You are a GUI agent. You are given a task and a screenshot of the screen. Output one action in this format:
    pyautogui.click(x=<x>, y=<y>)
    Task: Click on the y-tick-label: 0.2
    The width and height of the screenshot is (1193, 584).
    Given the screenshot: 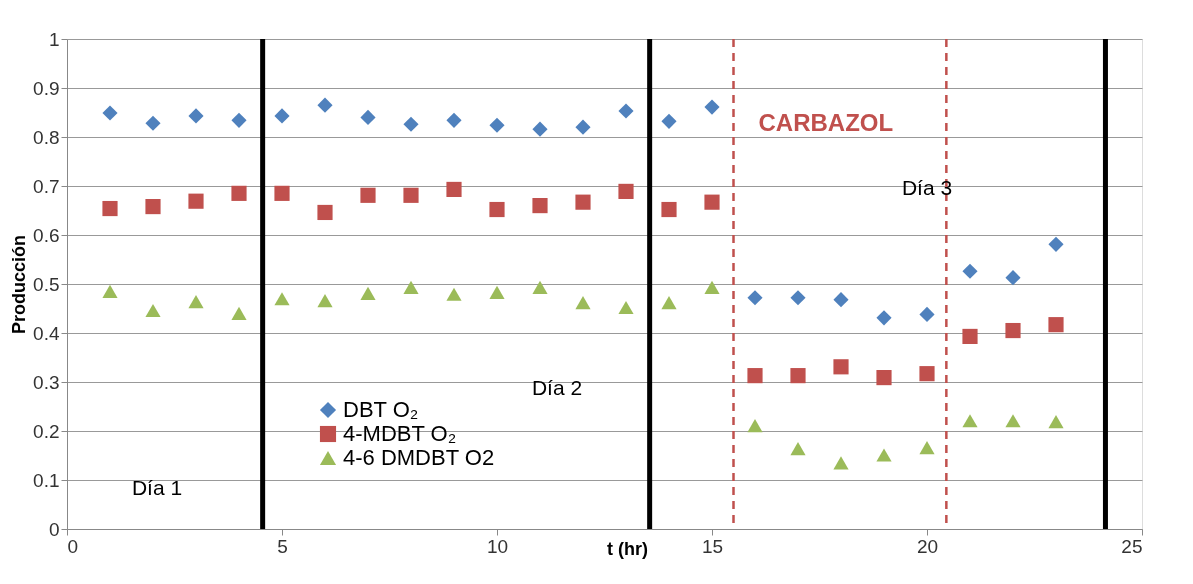 What is the action you would take?
    pyautogui.click(x=46, y=431)
    